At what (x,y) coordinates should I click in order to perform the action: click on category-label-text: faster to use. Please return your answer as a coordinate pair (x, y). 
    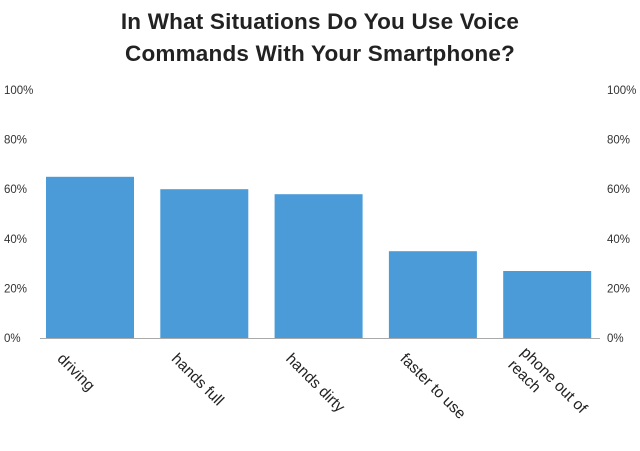
    Looking at the image, I should click on (433, 386).